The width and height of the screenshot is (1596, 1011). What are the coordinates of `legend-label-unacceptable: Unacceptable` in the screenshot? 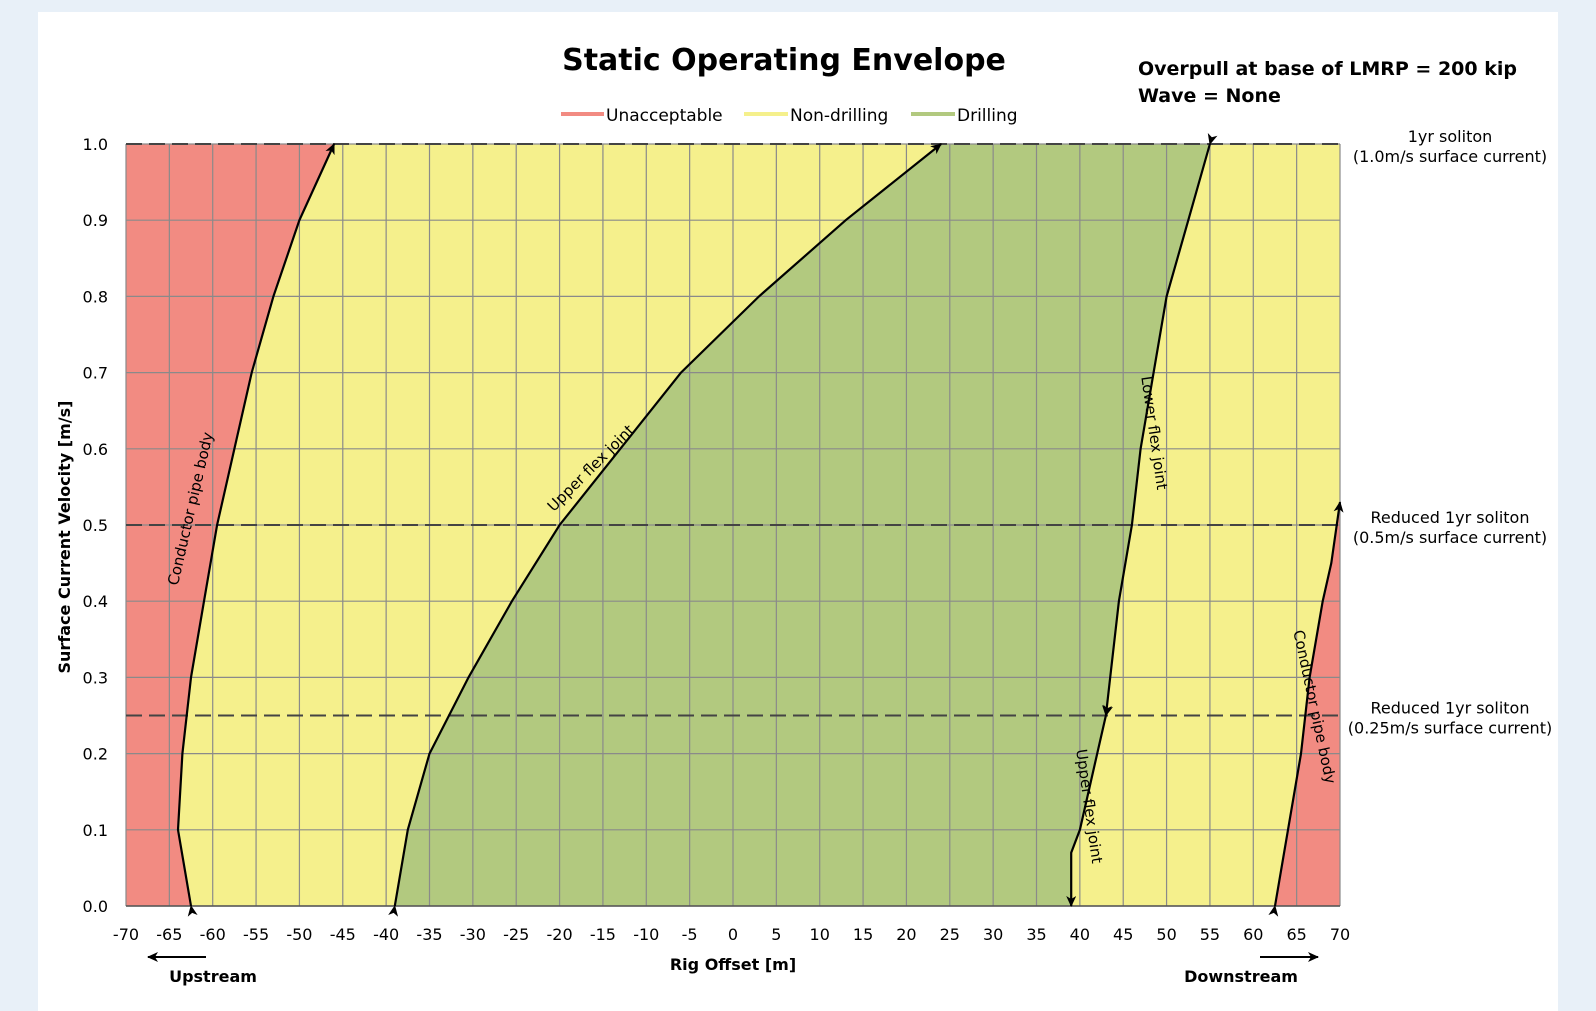 It's located at (664, 116).